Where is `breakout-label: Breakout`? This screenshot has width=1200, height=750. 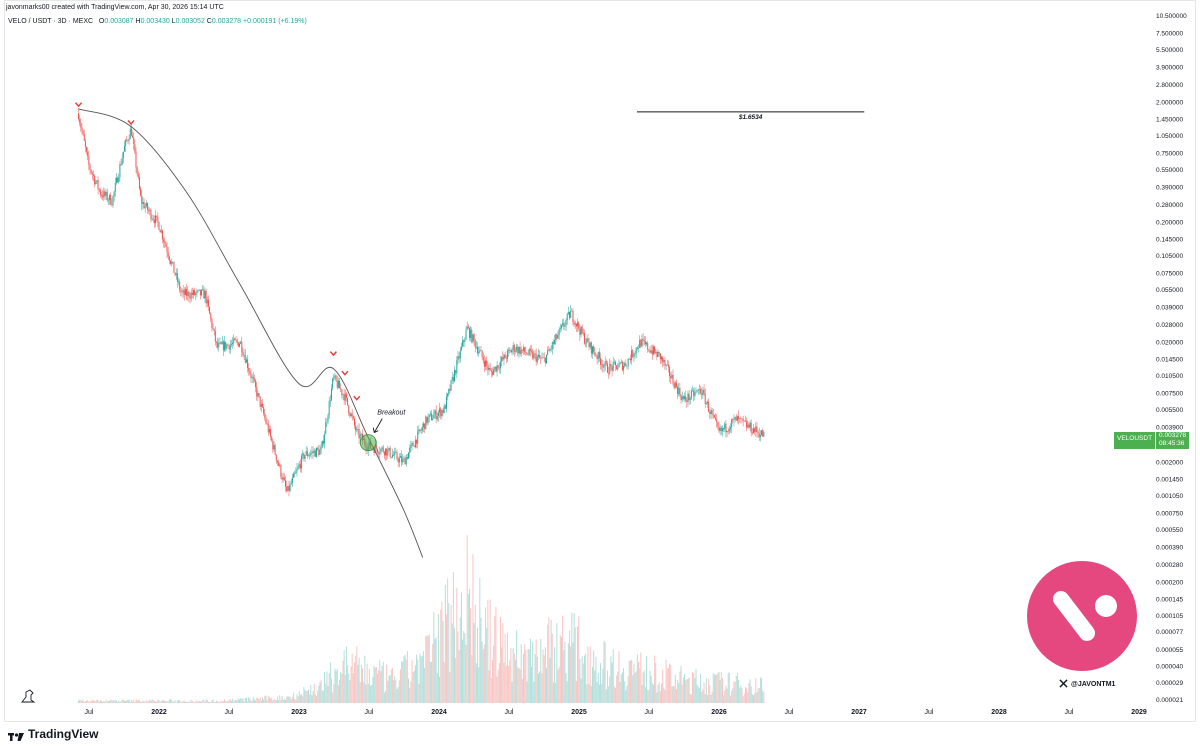 breakout-label: Breakout is located at coordinates (391, 413).